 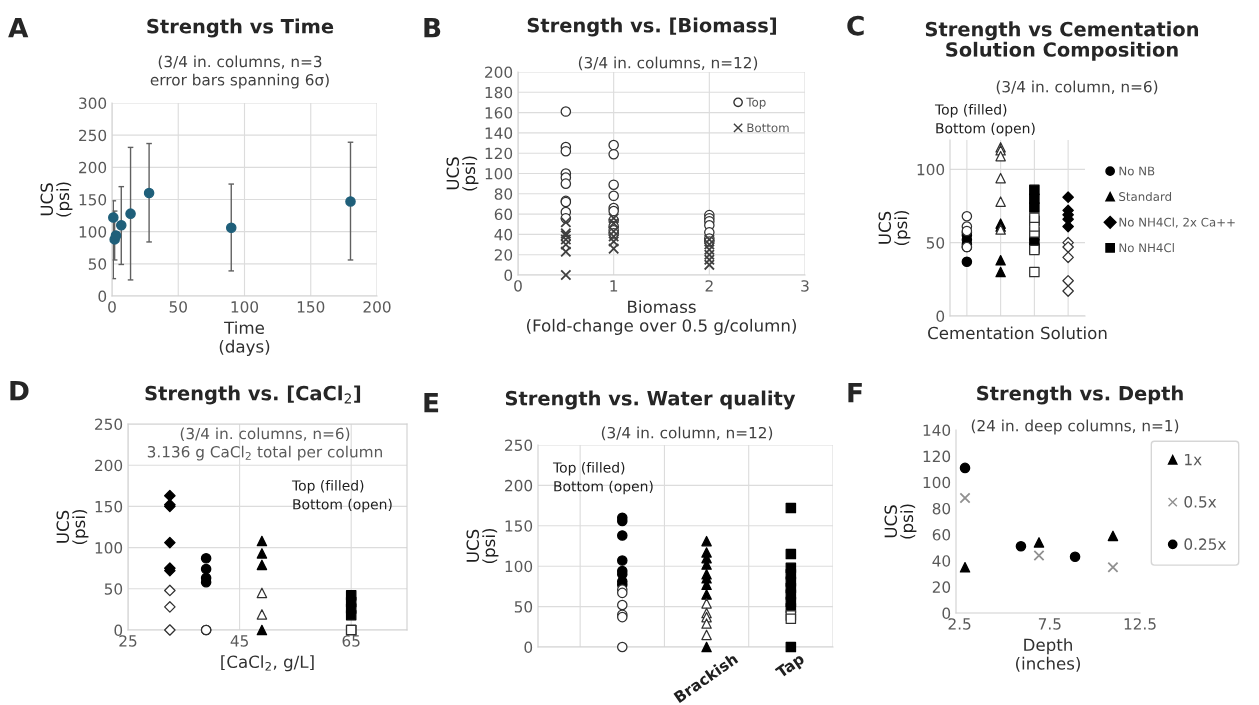 I want to click on x-axis-title: Cementation Solution, so click(x=1017, y=333).